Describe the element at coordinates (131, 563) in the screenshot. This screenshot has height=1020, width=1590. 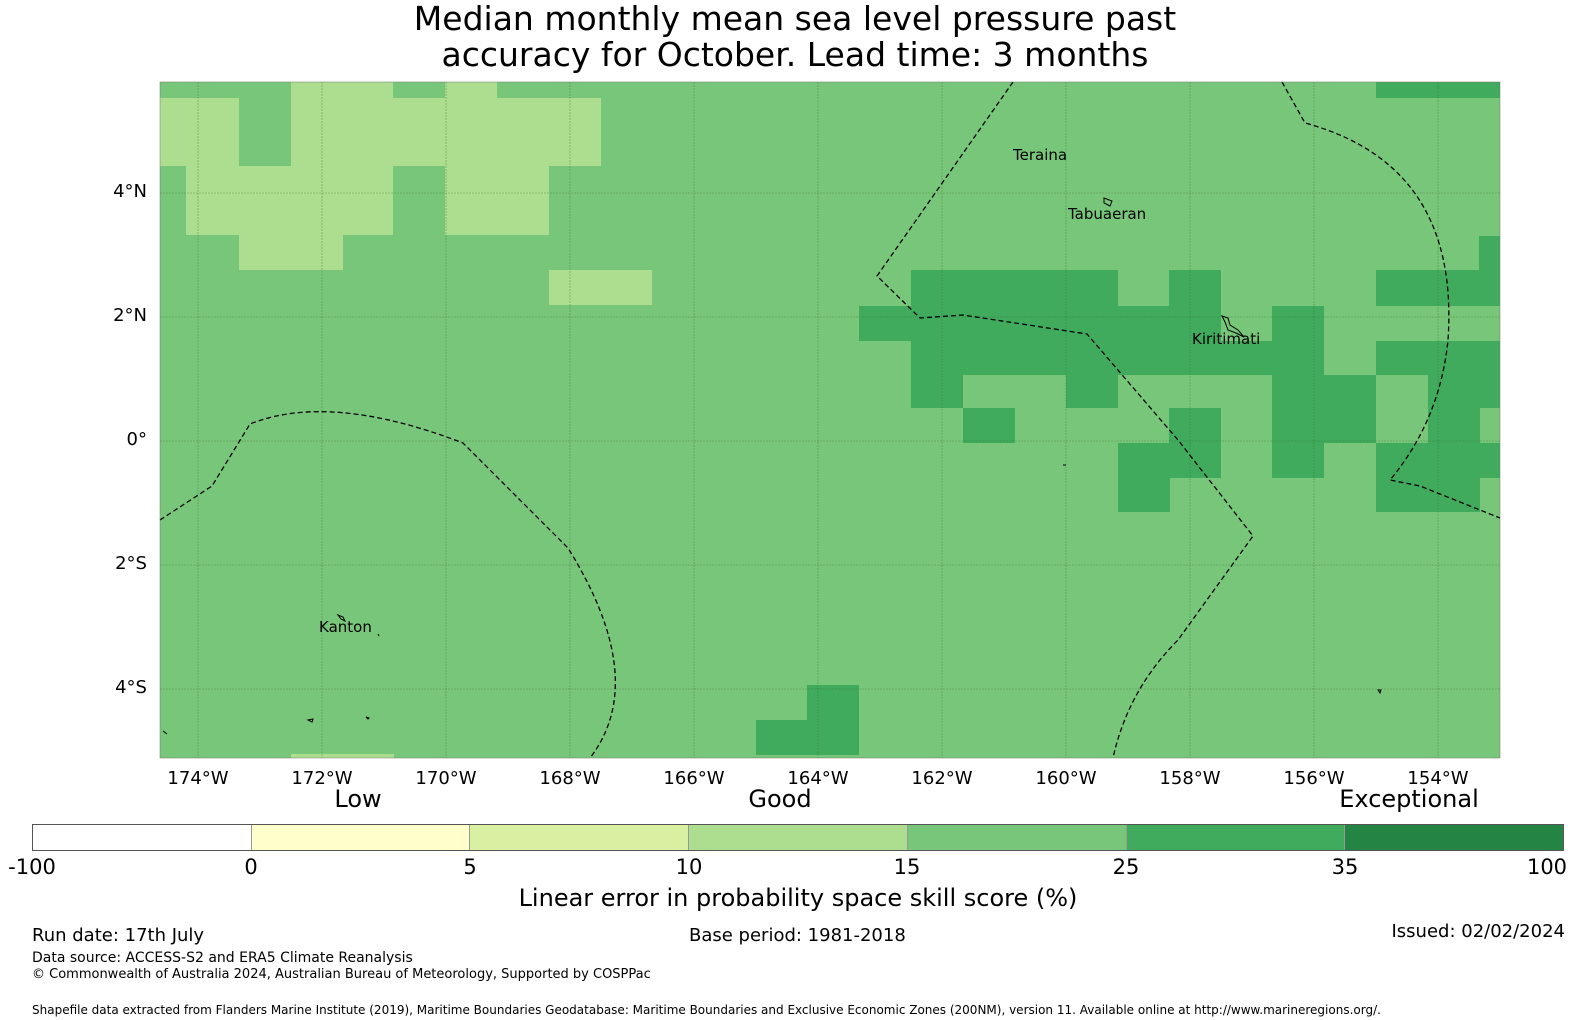
I see `lat-tick-2s: 2°S` at that location.